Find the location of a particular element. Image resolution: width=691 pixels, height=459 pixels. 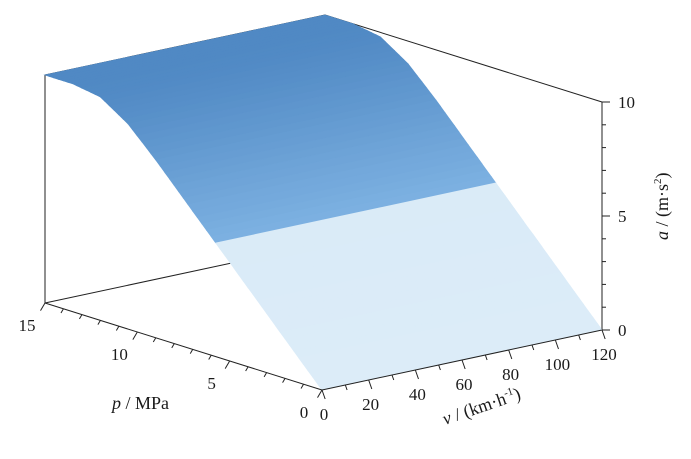

v-tick-label: 0 is located at coordinates (324, 414).